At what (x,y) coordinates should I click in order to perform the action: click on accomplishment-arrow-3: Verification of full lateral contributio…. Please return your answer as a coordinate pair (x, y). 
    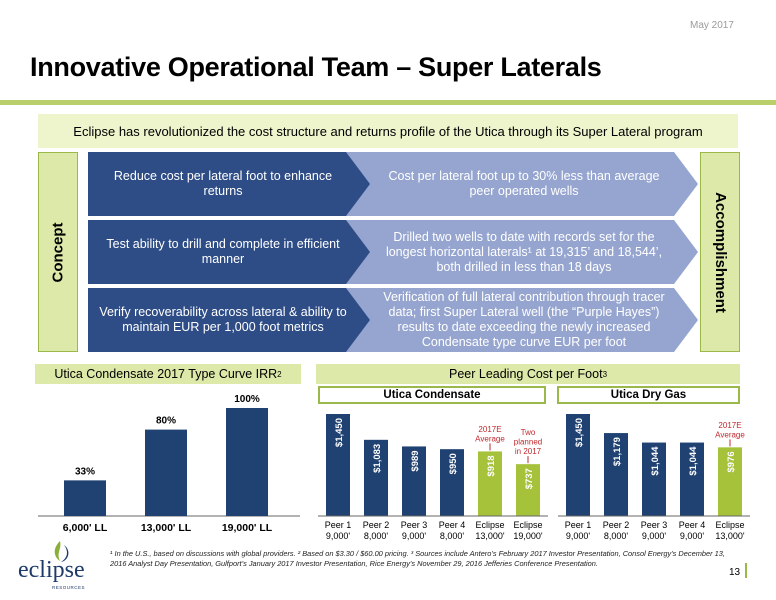
    Looking at the image, I should click on (522, 320).